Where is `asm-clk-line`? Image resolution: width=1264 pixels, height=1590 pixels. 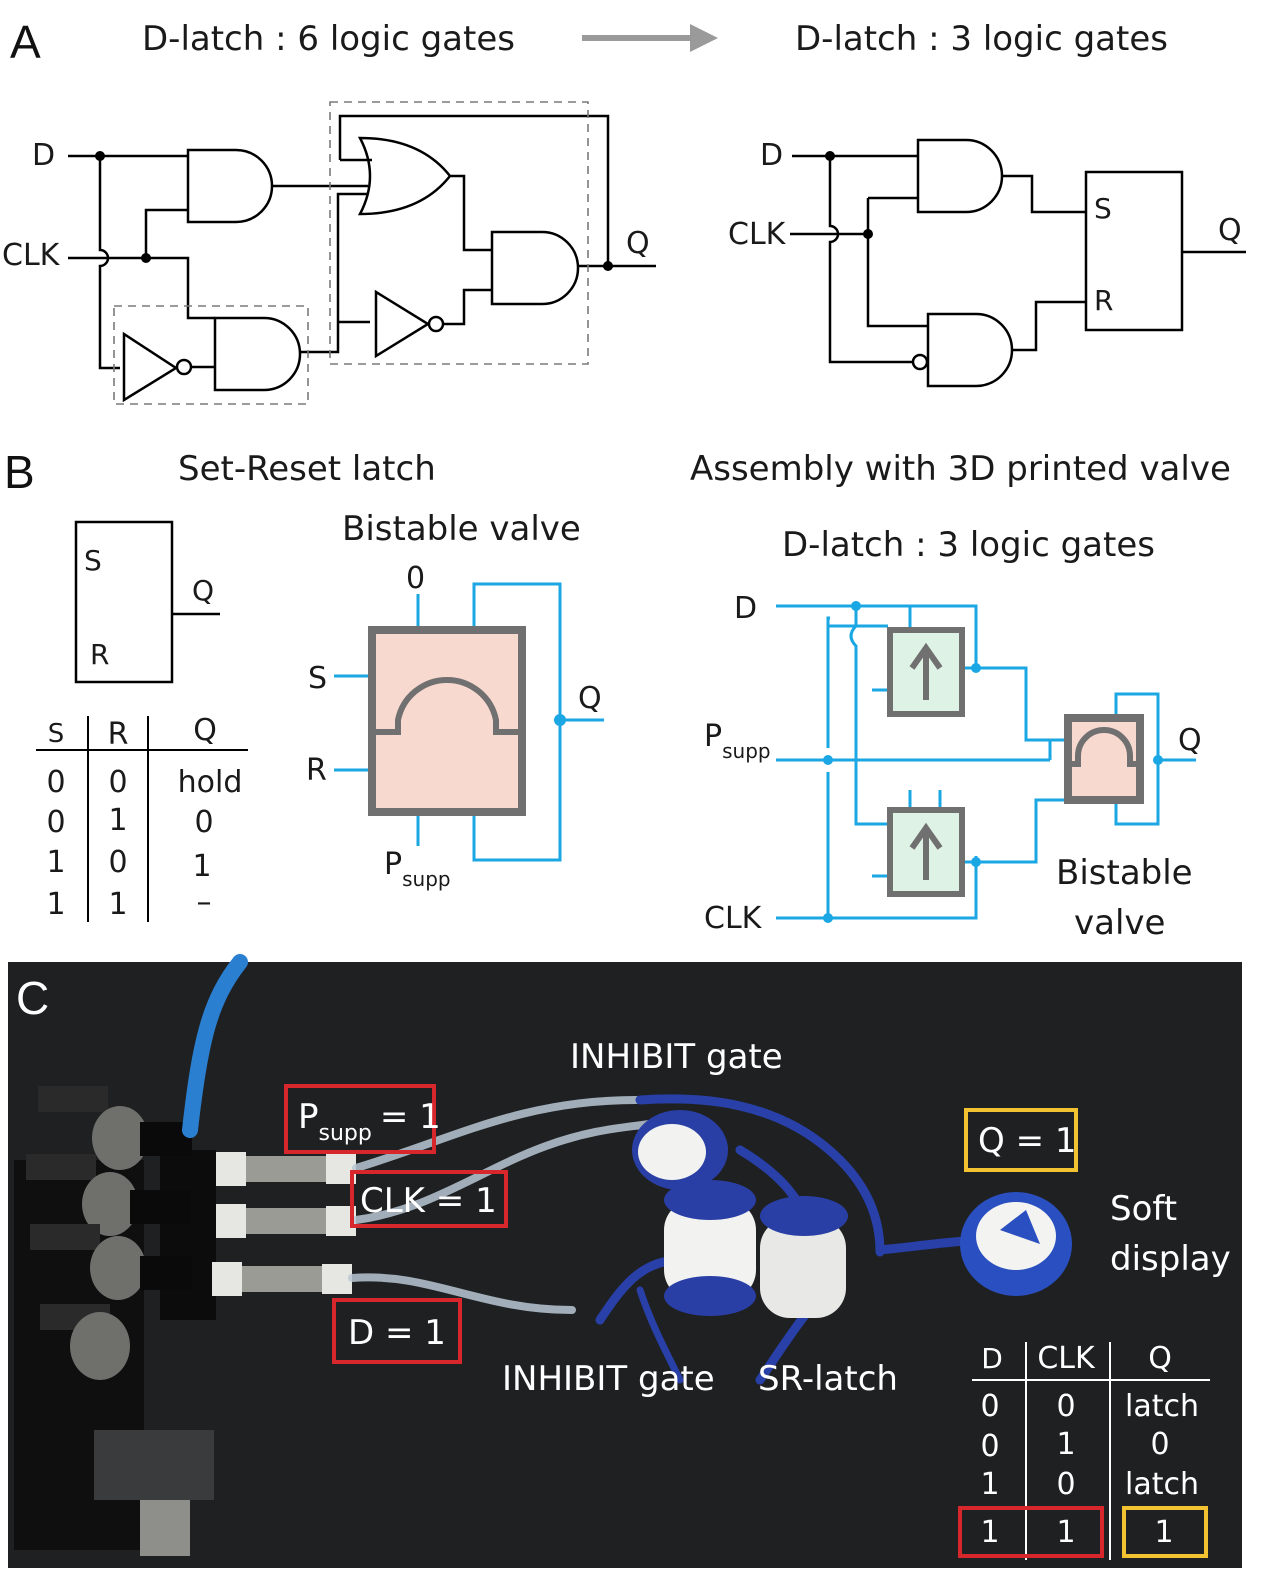
asm-clk-line is located at coordinates (877, 888).